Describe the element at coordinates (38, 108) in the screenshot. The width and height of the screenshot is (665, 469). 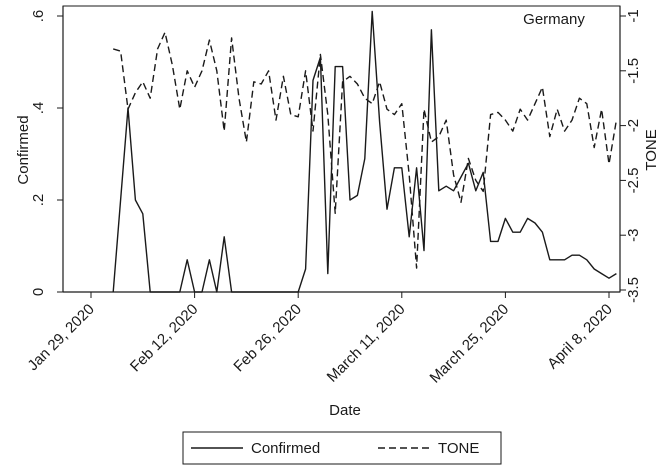
I see `y-left-tick-label: .4` at that location.